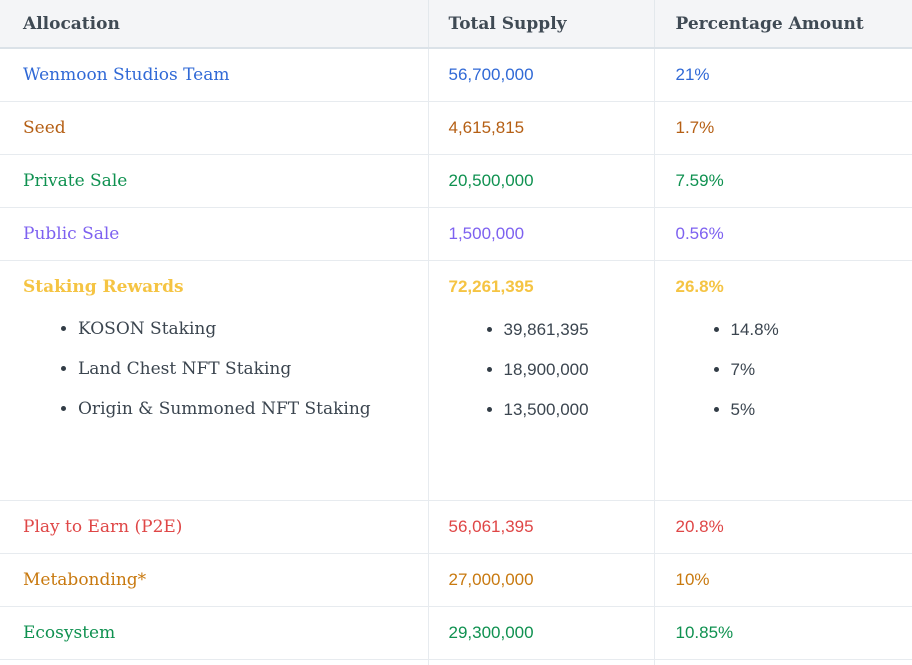  I want to click on allocation-cell-value: Ecosystem, so click(69, 633).